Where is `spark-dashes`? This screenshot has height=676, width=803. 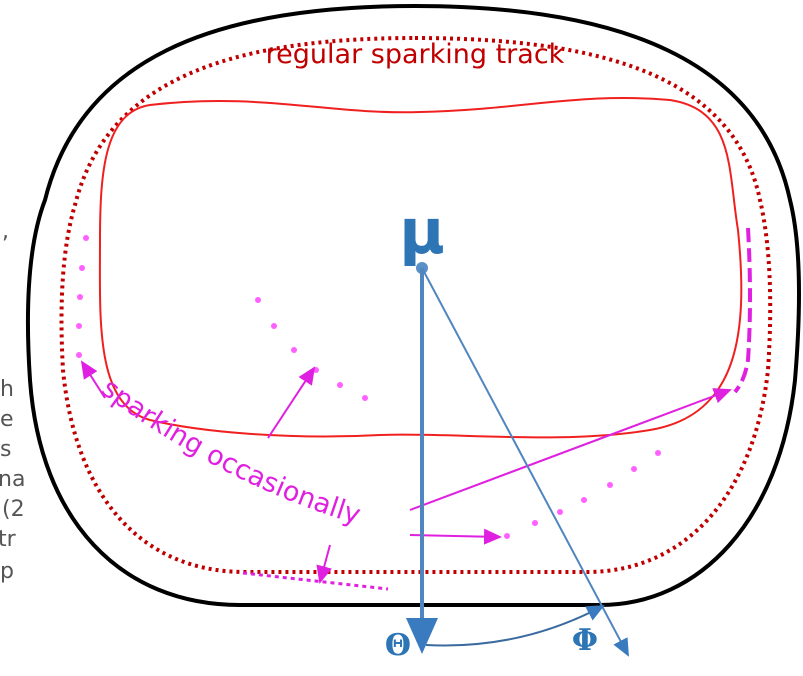
spark-dashes is located at coordinates (742, 310).